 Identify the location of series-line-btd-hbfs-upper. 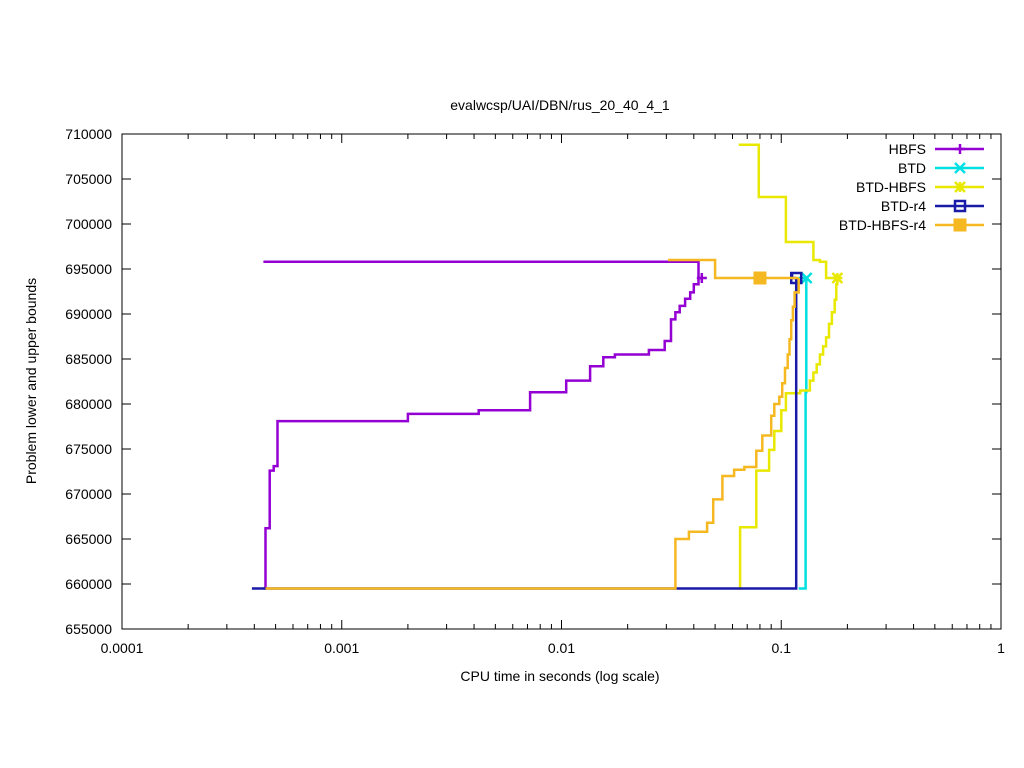
(788, 211).